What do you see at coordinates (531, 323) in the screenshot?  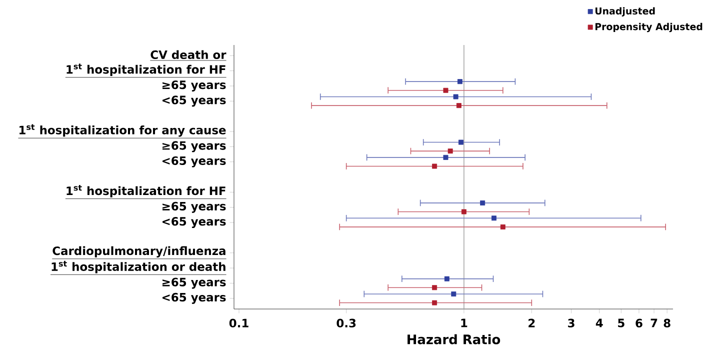 I see `x-tick-label: 2` at bounding box center [531, 323].